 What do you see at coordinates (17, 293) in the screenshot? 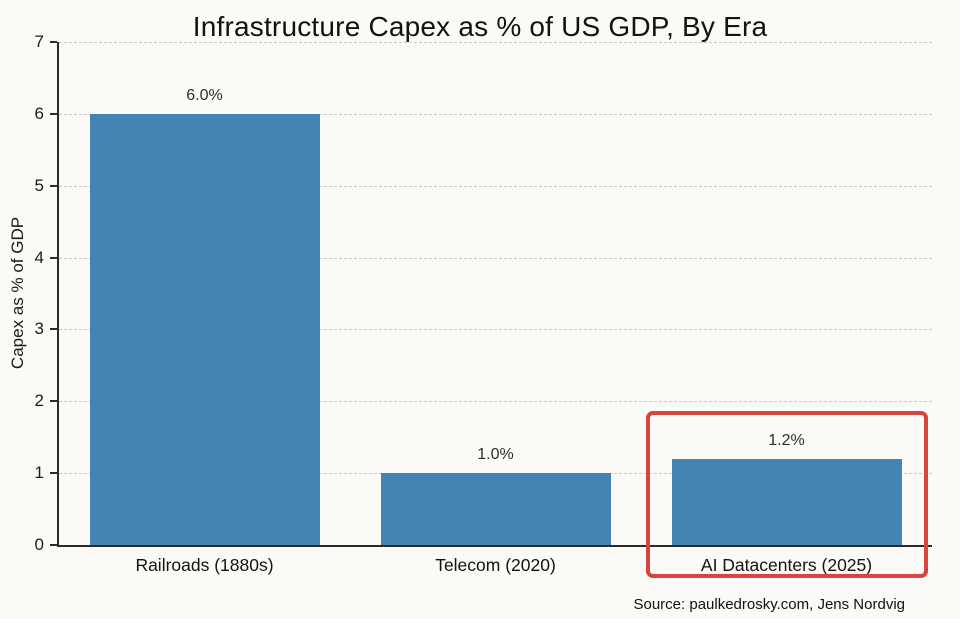
I see `y-axis-label: Capex as % of GDP` at bounding box center [17, 293].